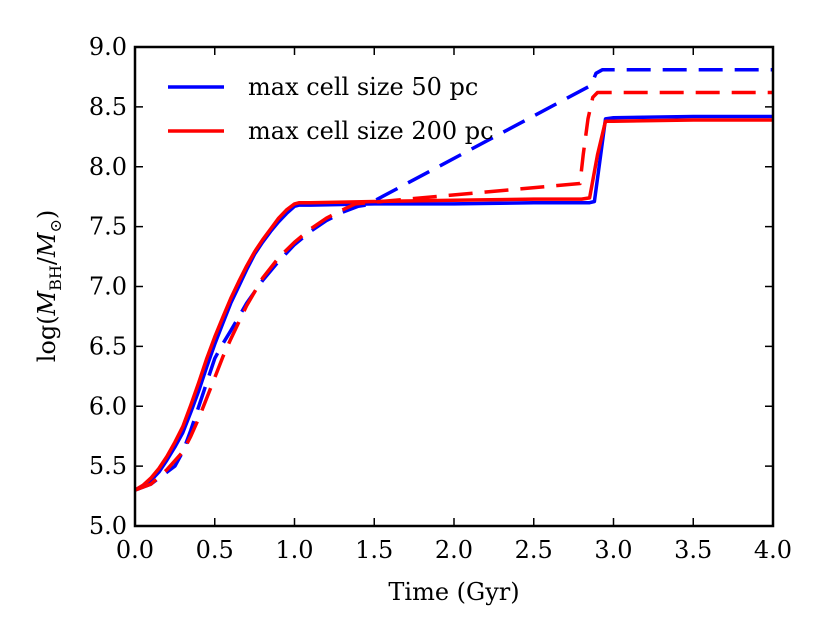  I want to click on x-tick-label: 1.0, so click(294, 550).